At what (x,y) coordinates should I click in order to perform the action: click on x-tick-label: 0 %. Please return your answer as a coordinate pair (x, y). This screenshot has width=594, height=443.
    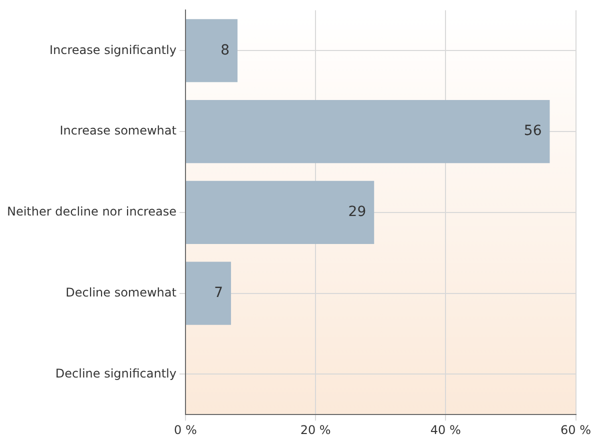
    Looking at the image, I should click on (185, 429).